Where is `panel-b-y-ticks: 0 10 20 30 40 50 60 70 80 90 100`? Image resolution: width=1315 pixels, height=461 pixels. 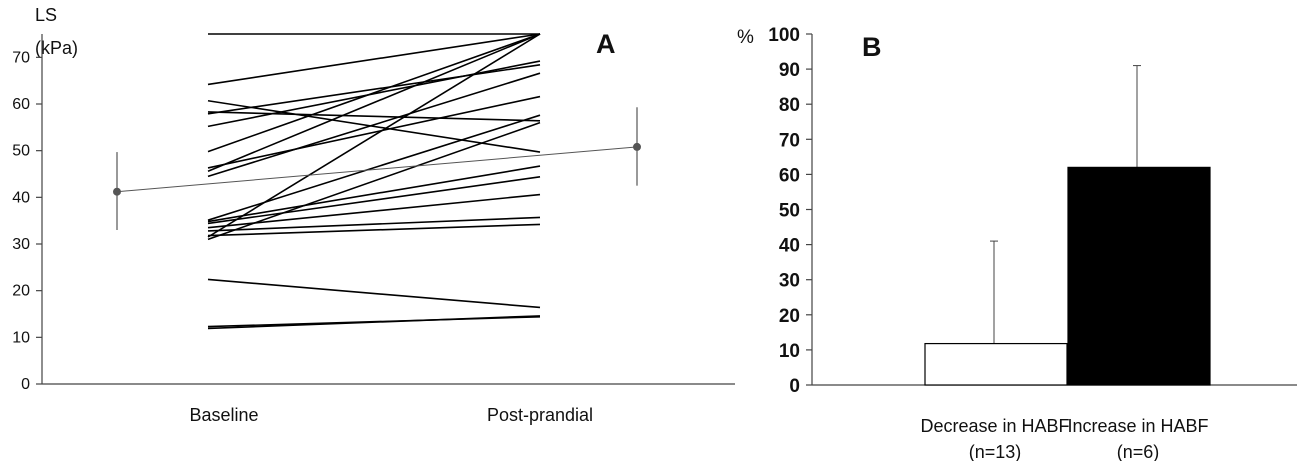 panel-b-y-ticks: 0 10 20 30 40 50 60 70 80 90 100 is located at coordinates (790, 211).